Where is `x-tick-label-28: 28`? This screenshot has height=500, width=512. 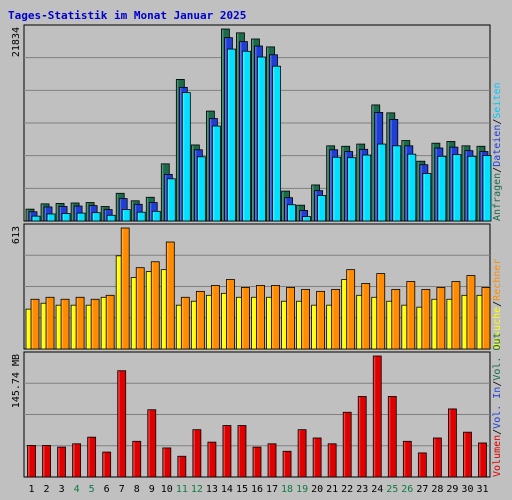 x-tick-label-28: 28 is located at coordinates (437, 489).